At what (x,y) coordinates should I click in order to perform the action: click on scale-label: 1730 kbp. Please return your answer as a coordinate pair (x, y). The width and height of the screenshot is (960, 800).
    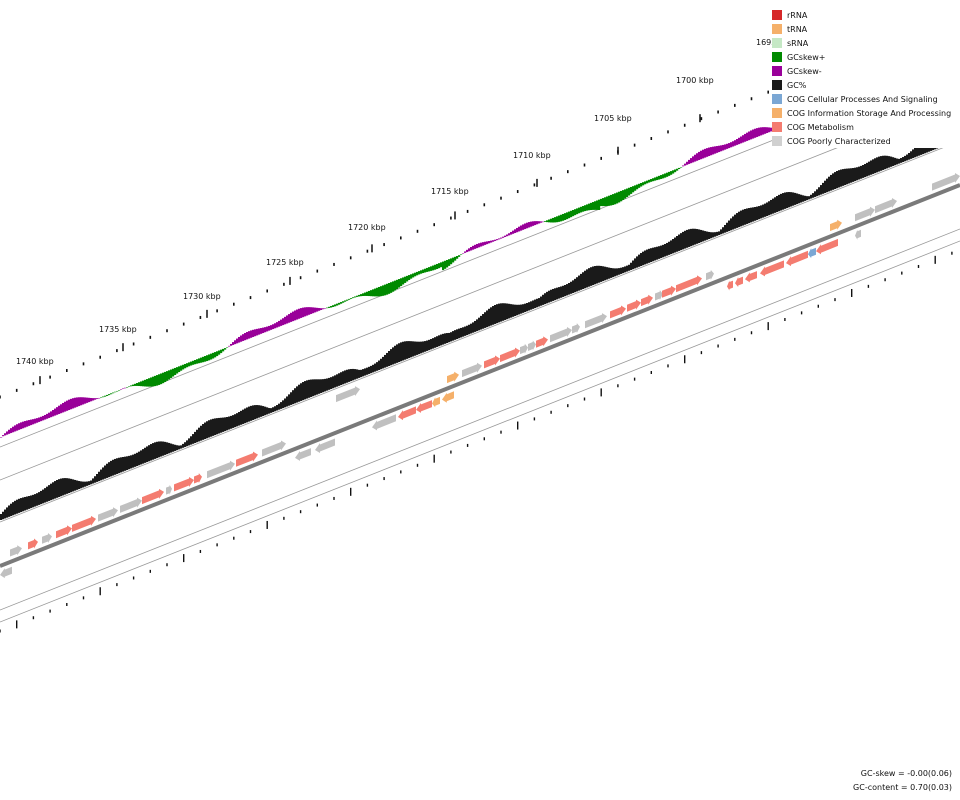
    Looking at the image, I should click on (202, 296).